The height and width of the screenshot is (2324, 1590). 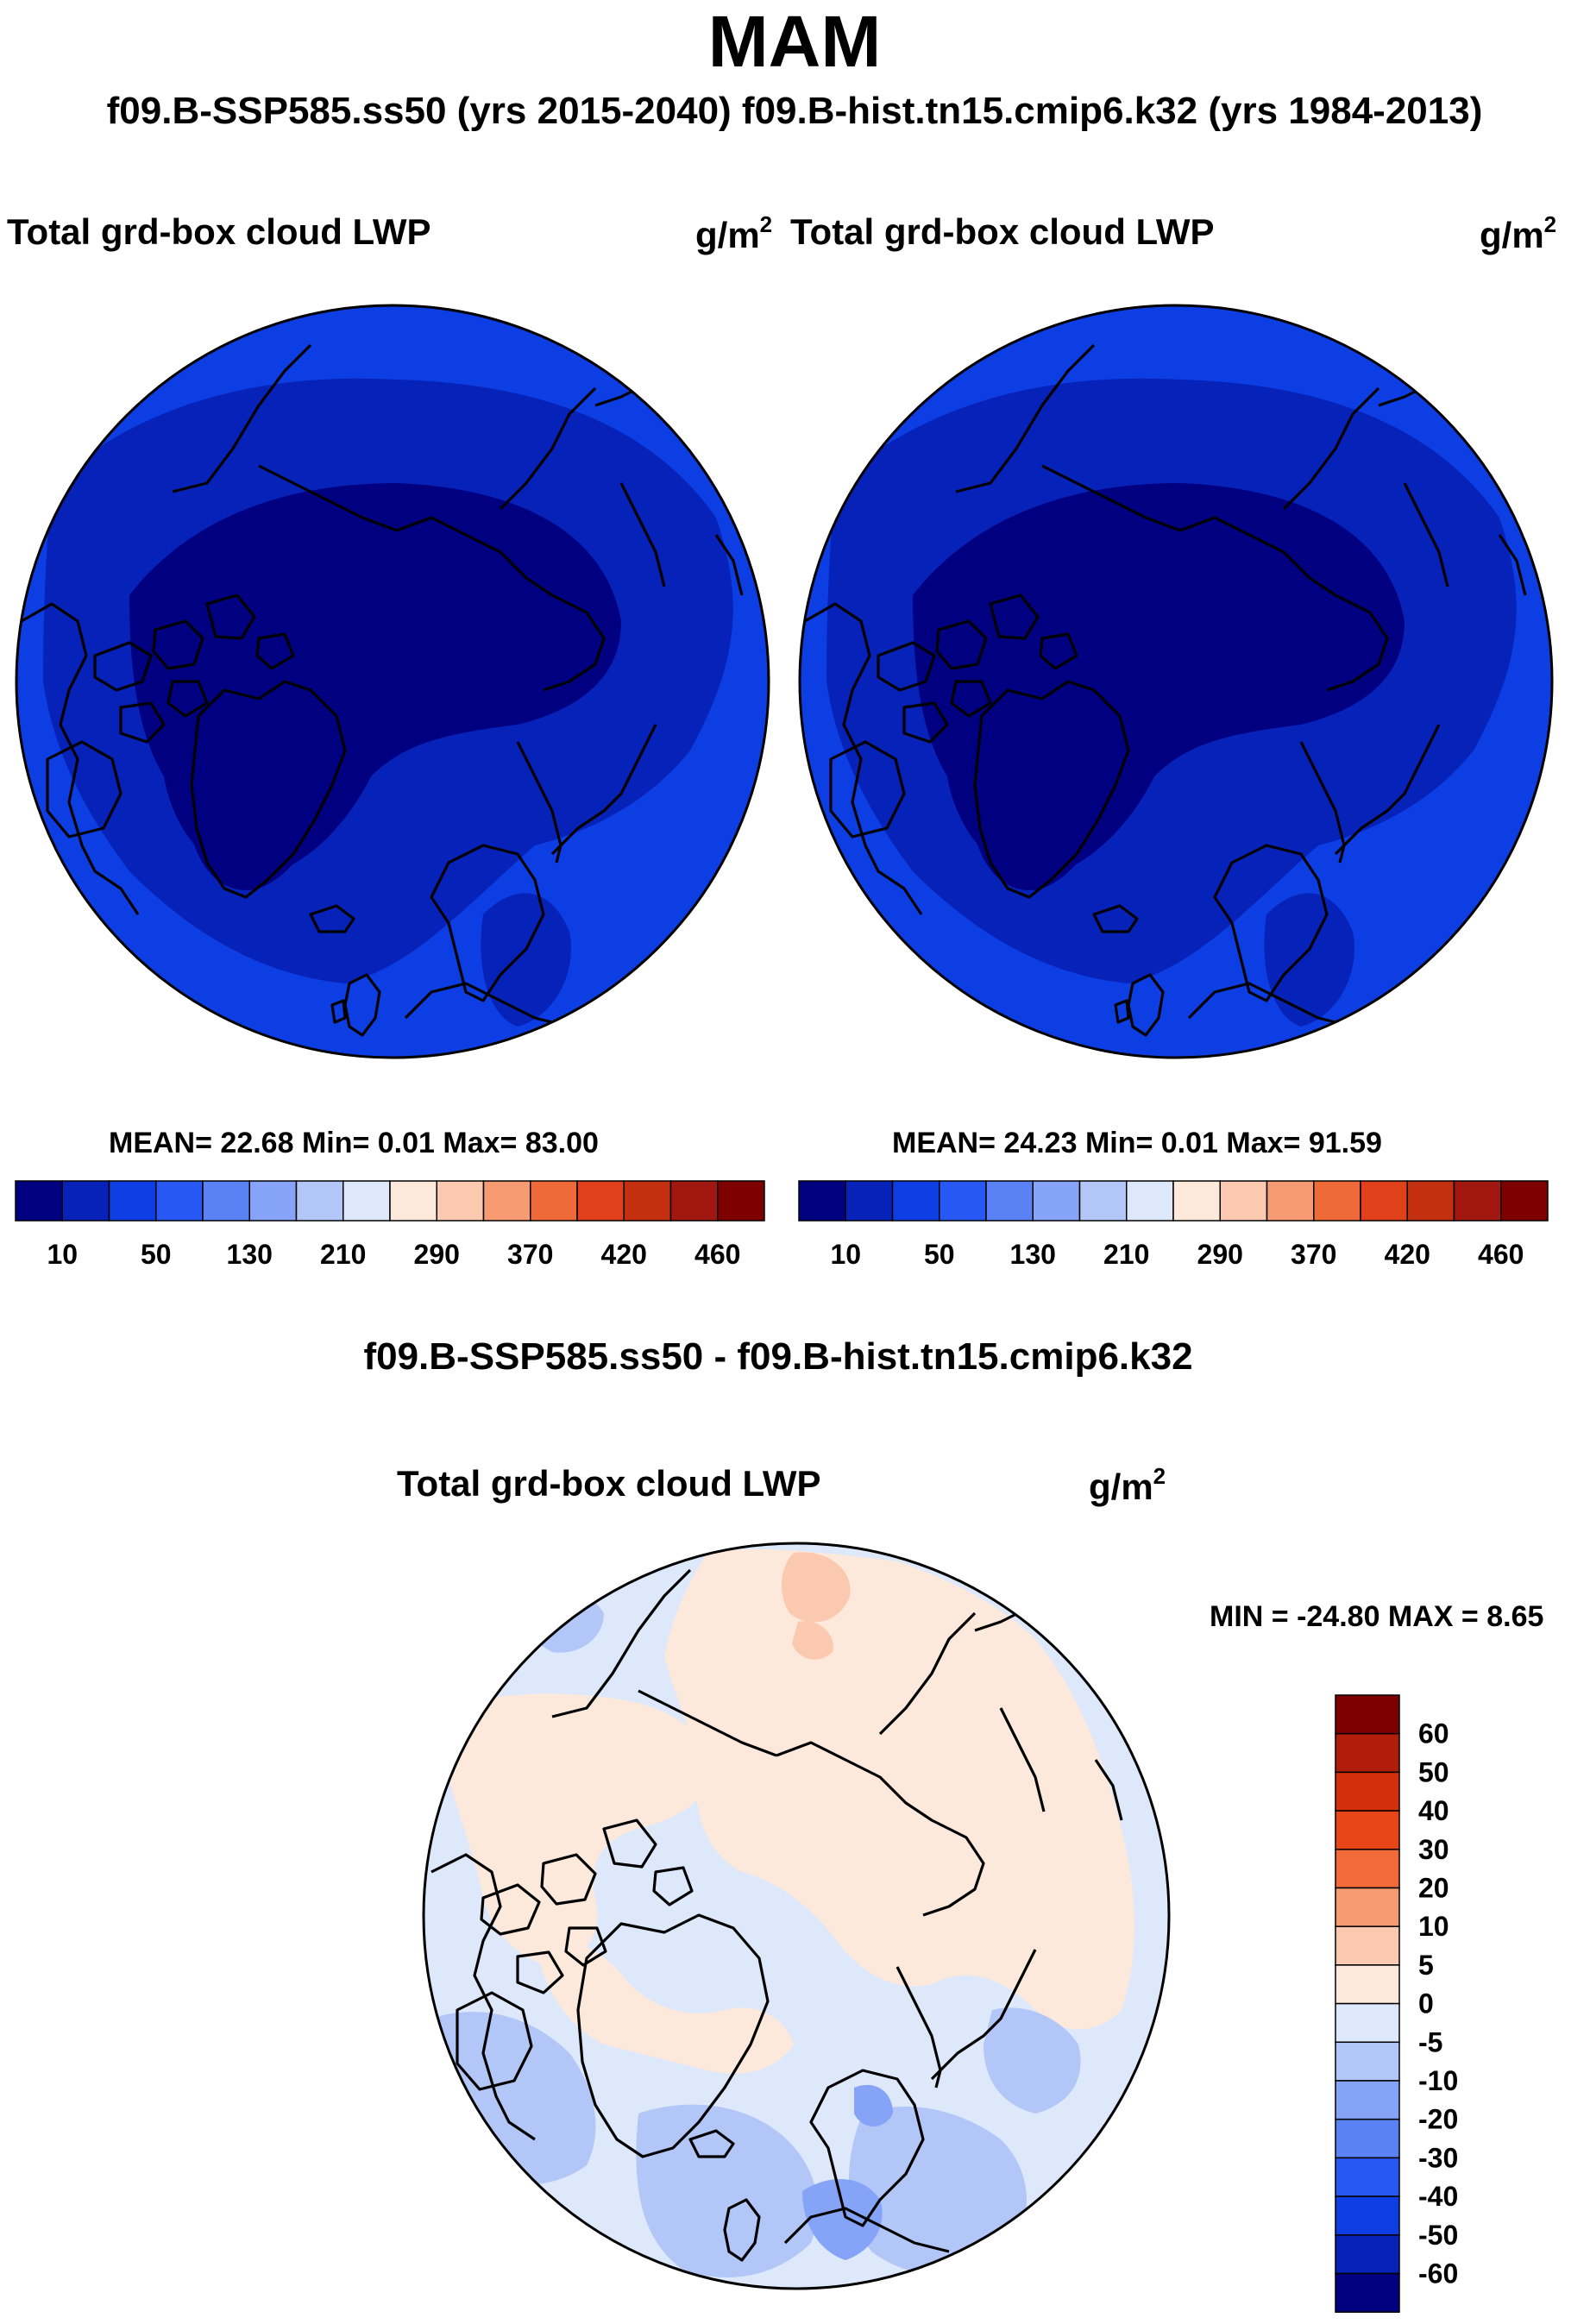 I want to click on left-colorbar-tick-label: 10, so click(x=62, y=1255).